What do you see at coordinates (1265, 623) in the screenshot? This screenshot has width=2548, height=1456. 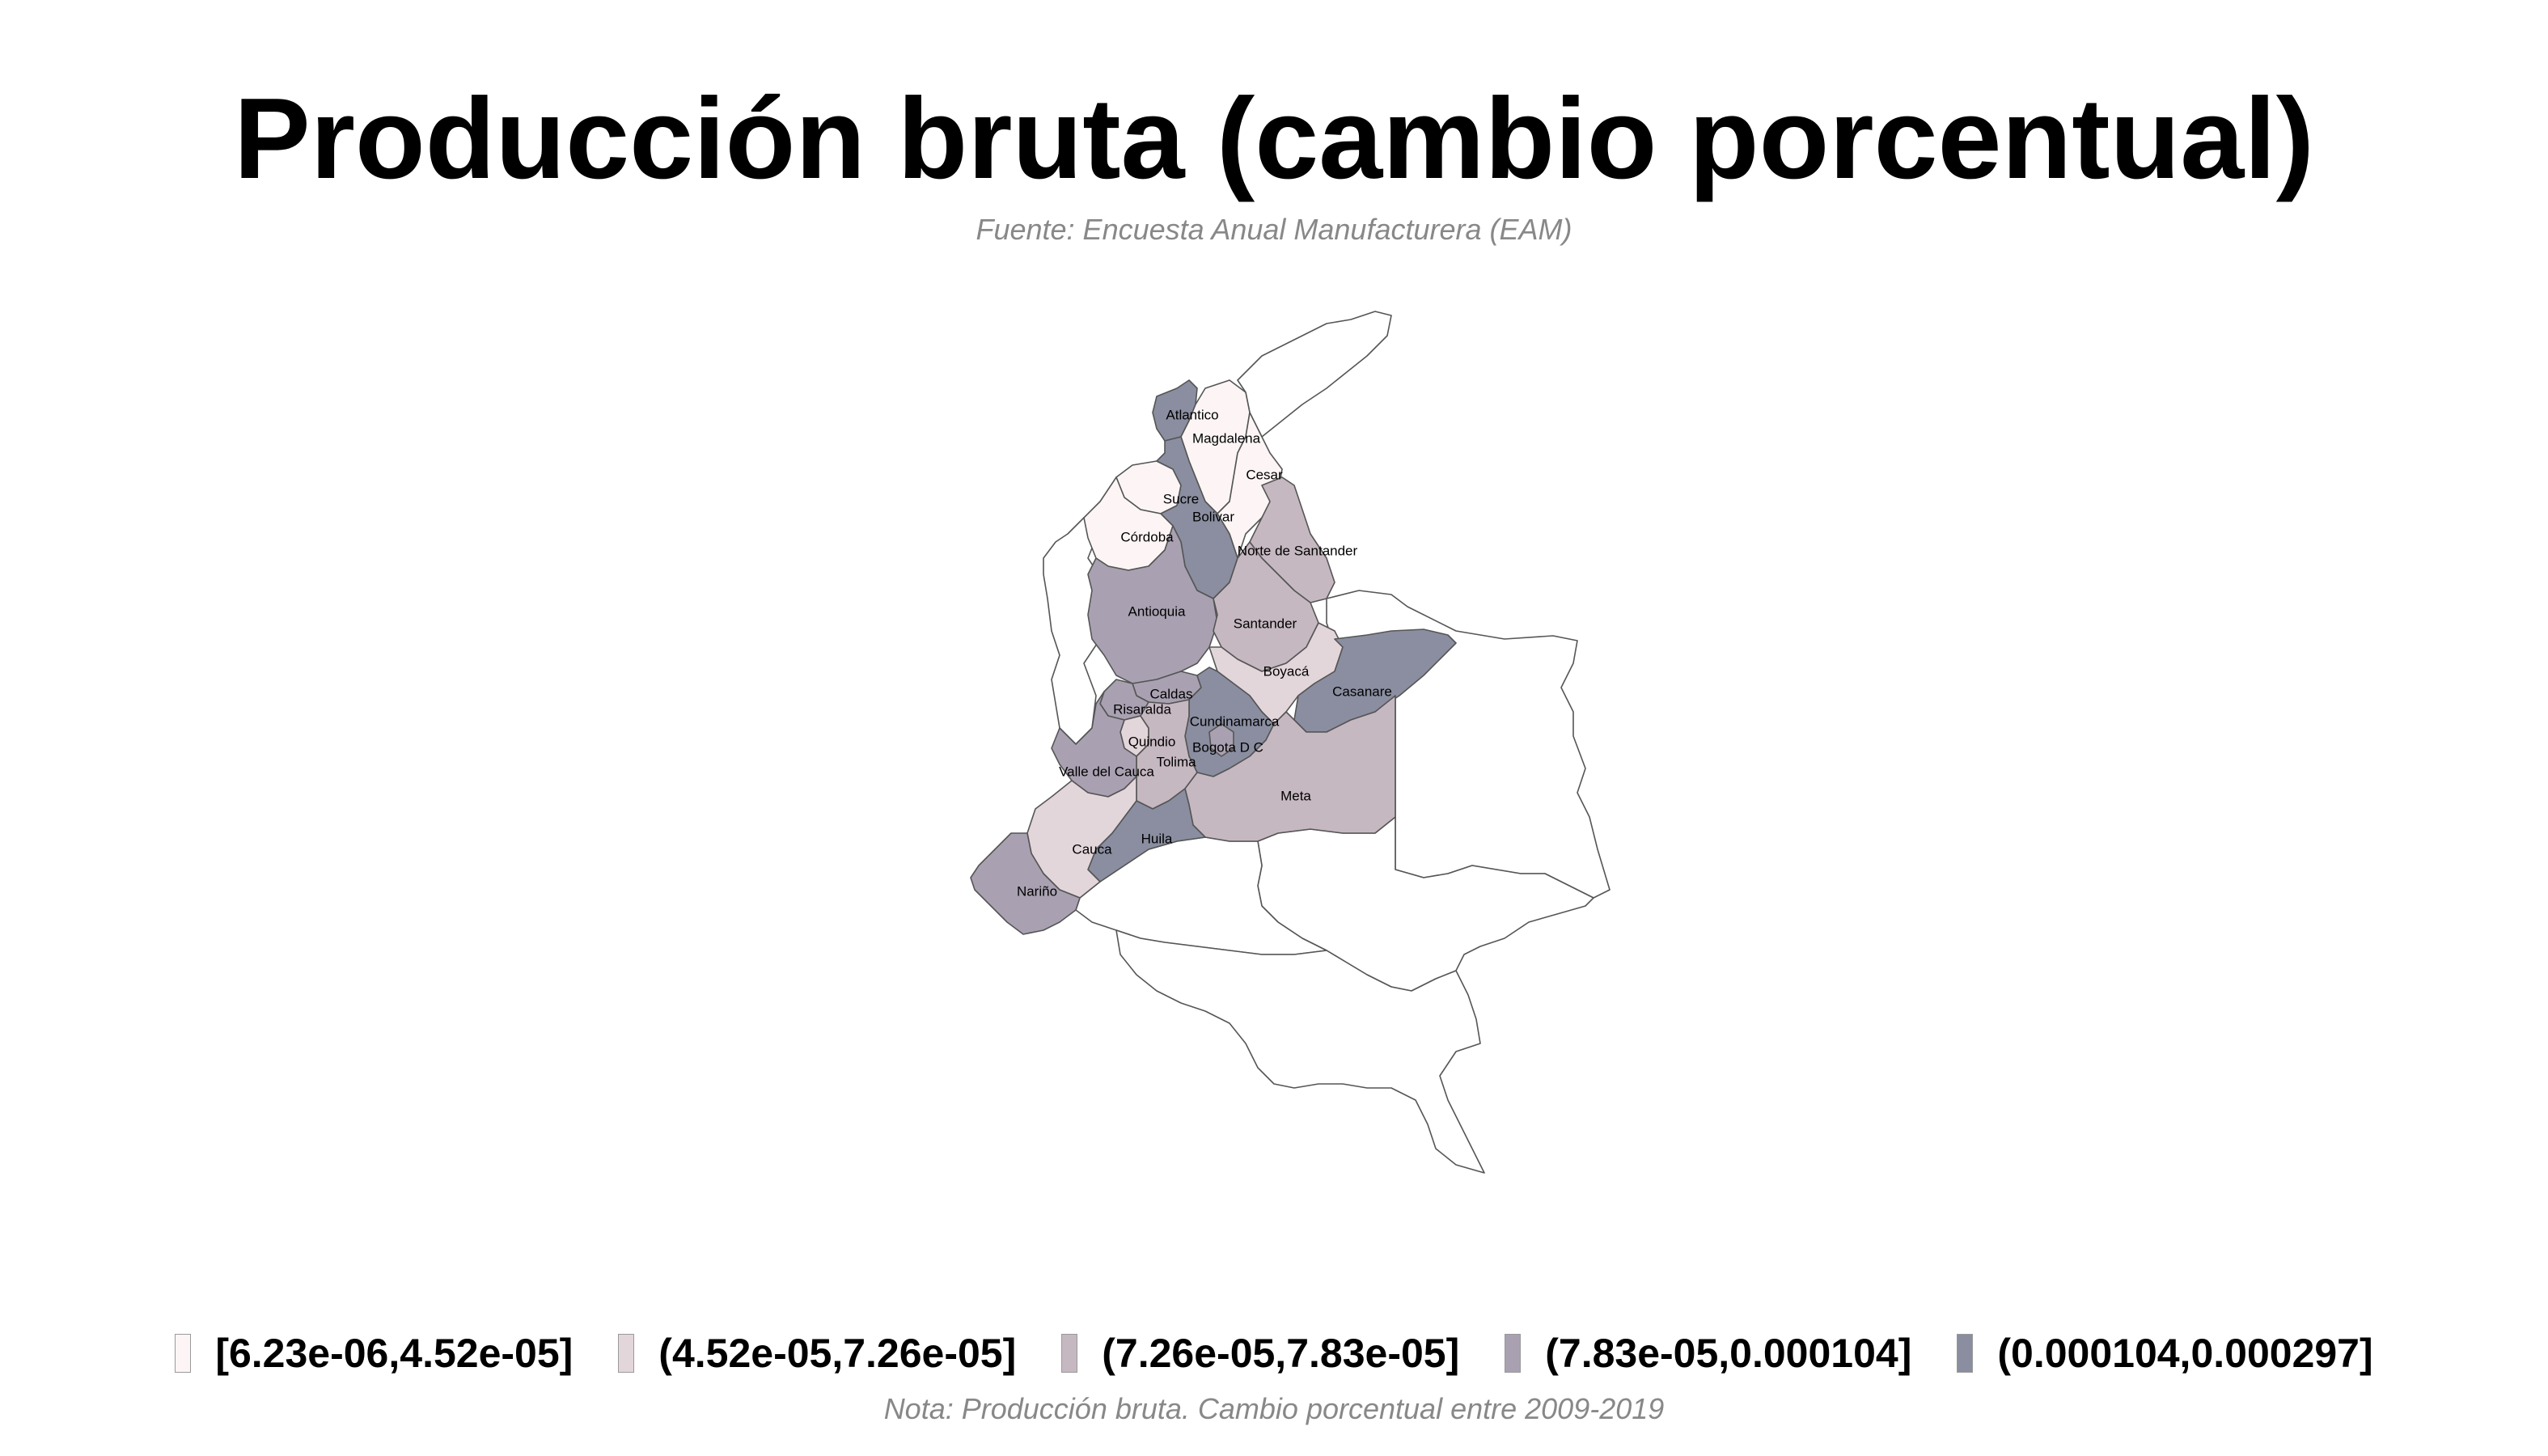 I see `label-santander: Santander` at bounding box center [1265, 623].